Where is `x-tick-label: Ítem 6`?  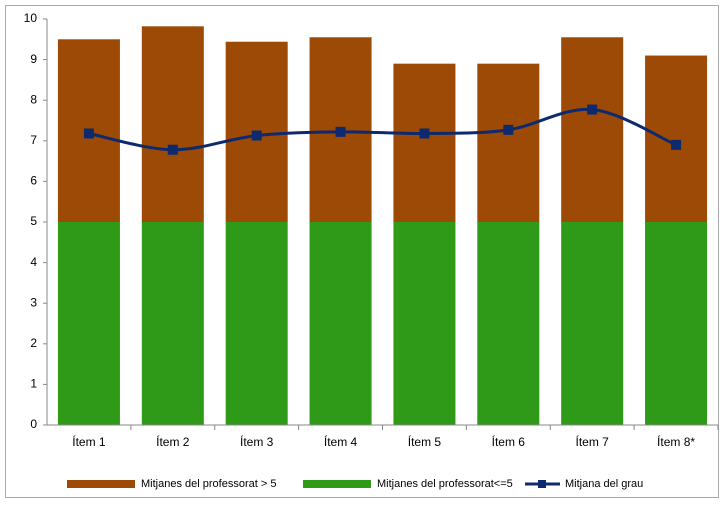
x-tick-label: Ítem 6 is located at coordinates (509, 441).